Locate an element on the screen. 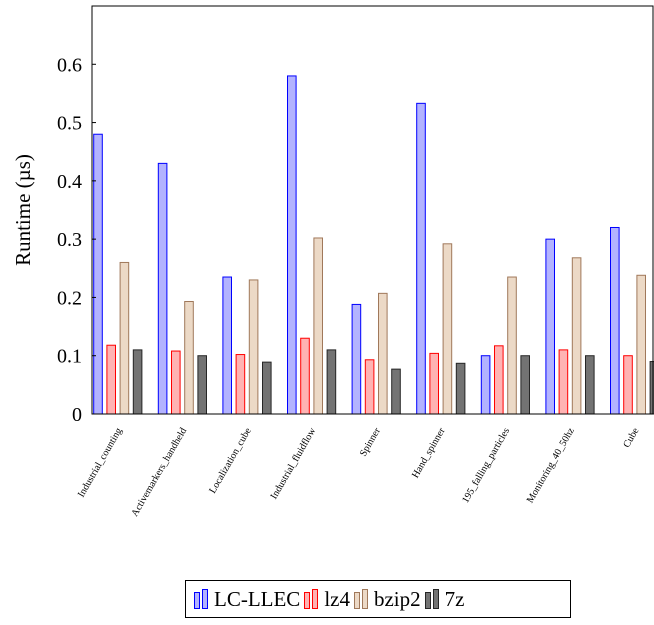 This screenshot has height=625, width=654. y-tick-label: 0.2 is located at coordinates (69, 298).